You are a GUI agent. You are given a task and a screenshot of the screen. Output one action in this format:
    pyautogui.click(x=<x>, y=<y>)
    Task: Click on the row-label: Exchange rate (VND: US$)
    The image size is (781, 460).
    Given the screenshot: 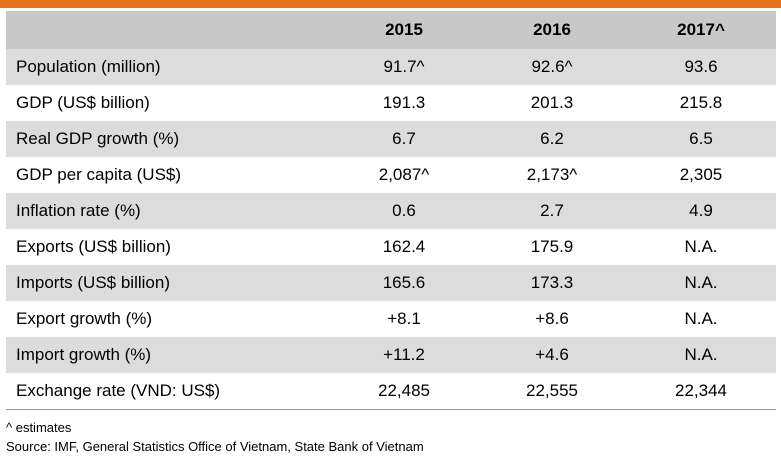 What is the action you would take?
    pyautogui.click(x=168, y=391)
    